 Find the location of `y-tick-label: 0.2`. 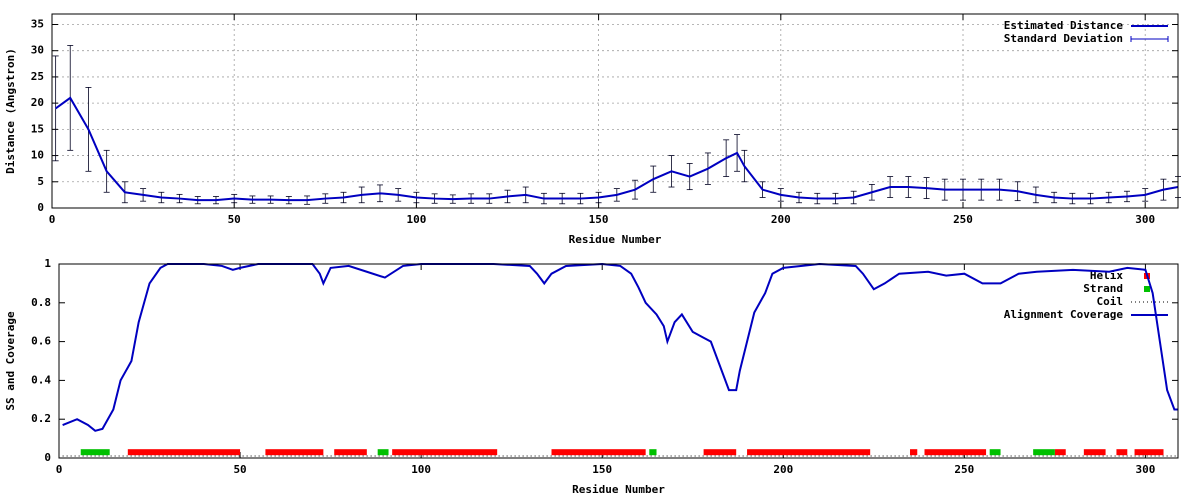

y-tick-label: 0.2 is located at coordinates (41, 418).